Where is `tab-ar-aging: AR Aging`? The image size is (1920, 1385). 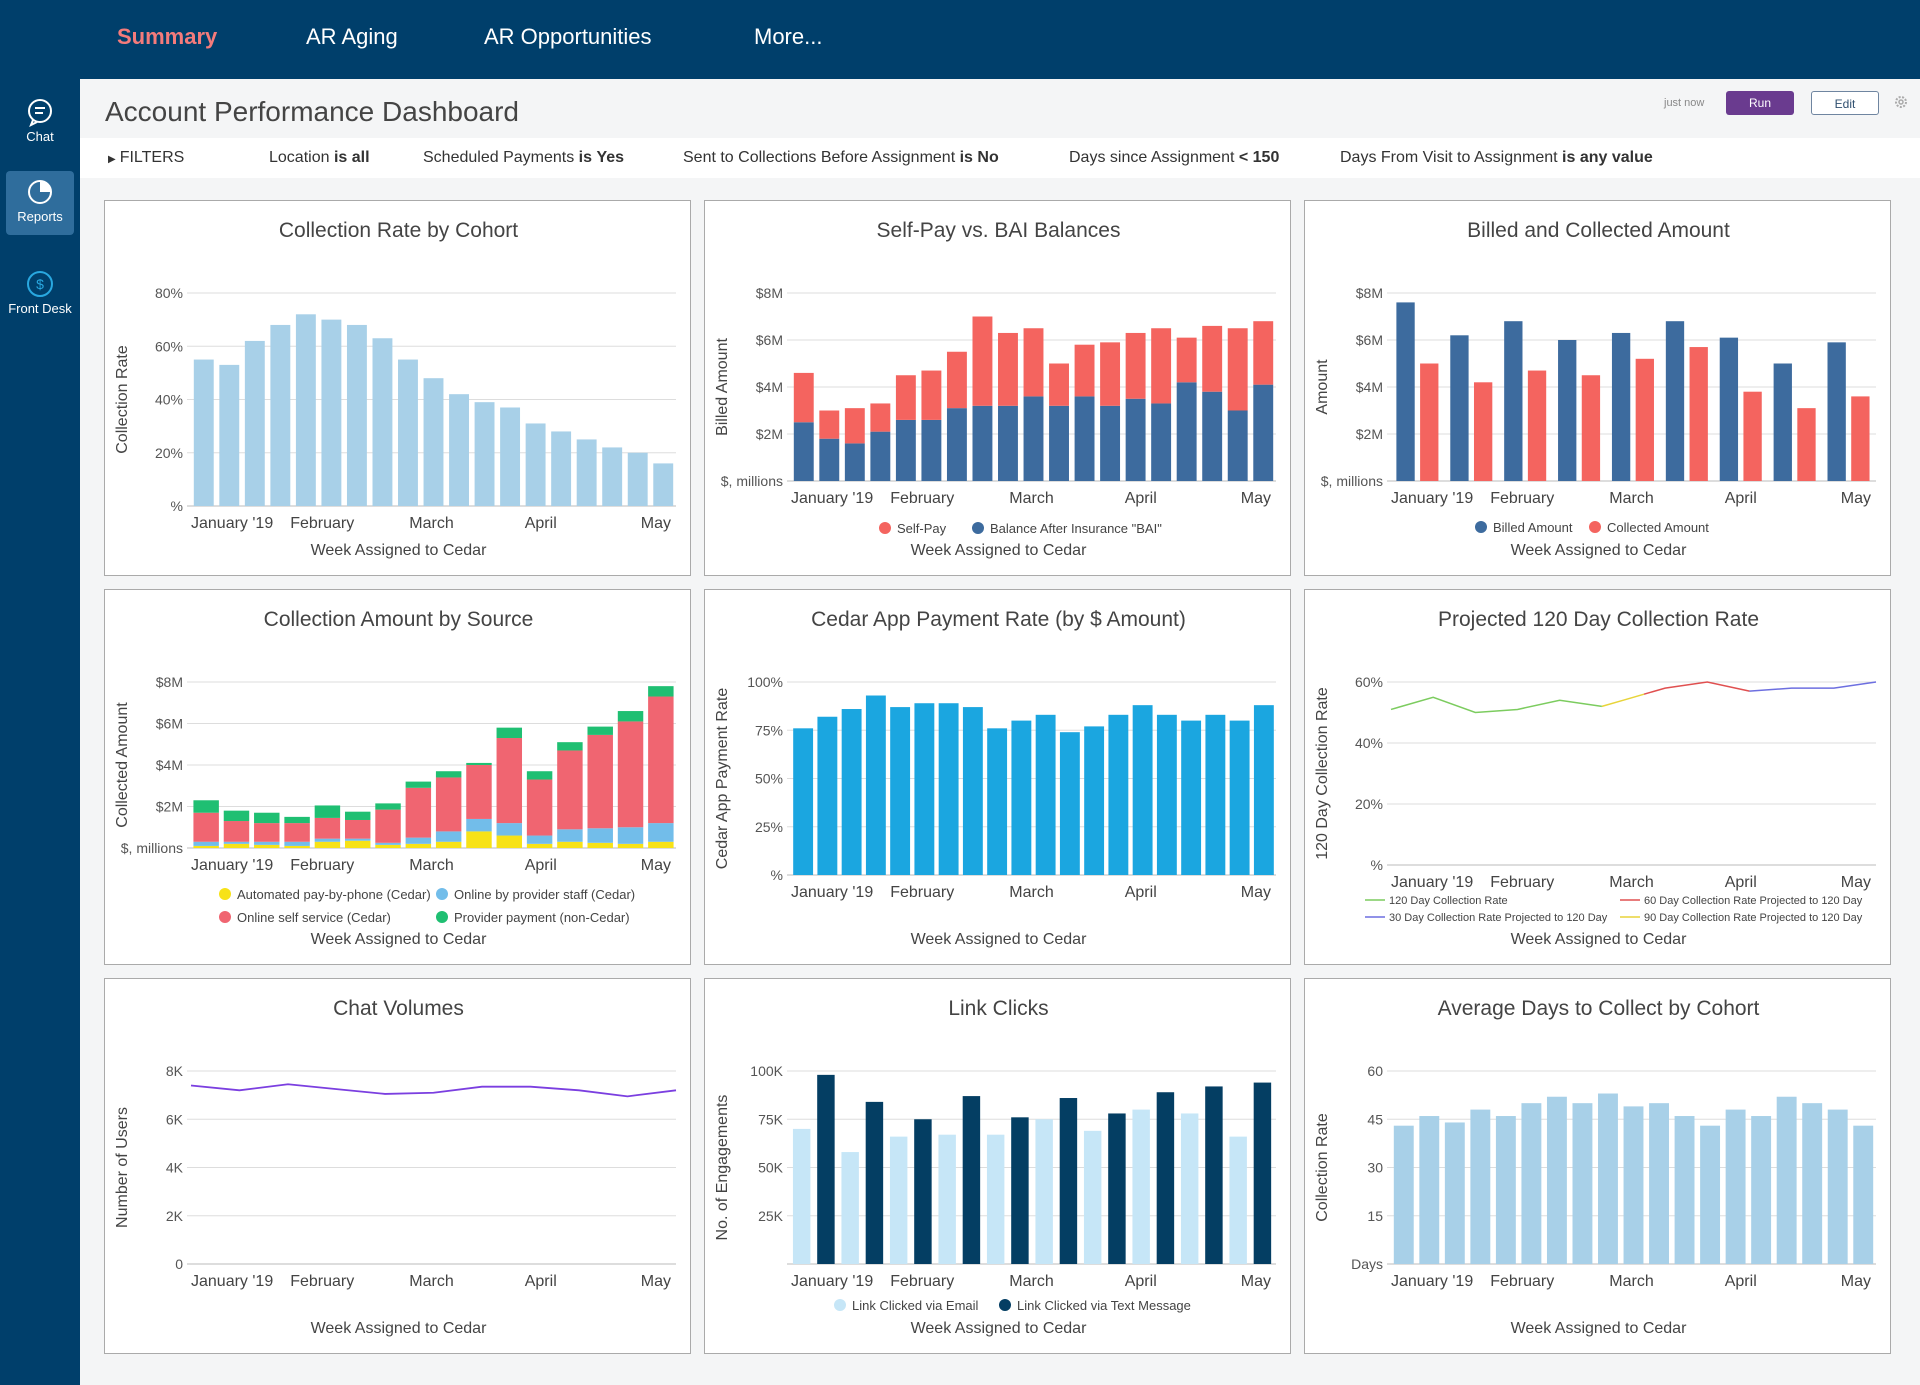
tab-ar-aging: AR Aging is located at coordinates (352, 36).